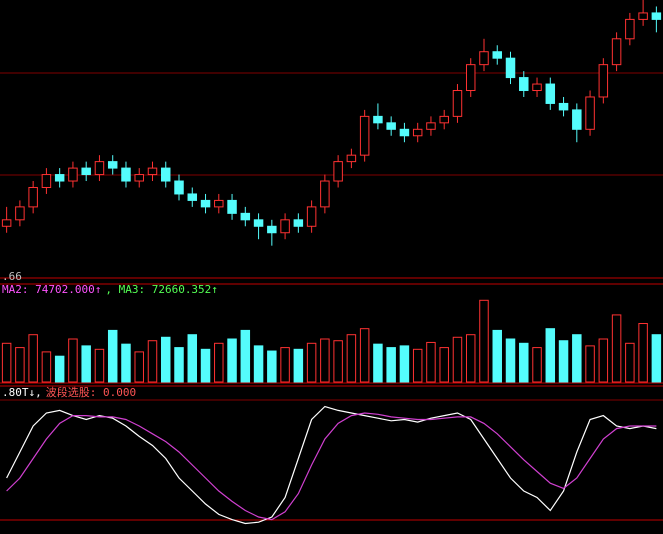 Image resolution: width=663 pixels, height=534 pixels. I want to click on panel-label: MA2: 74702.000↑, so click(51, 289).